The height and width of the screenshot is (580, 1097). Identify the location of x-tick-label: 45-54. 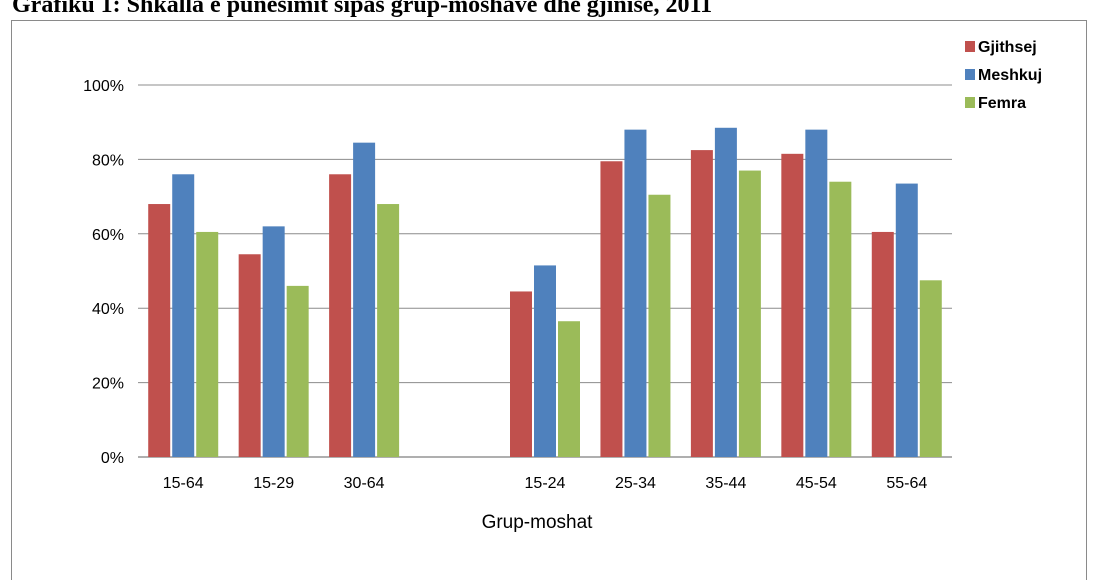
(816, 483).